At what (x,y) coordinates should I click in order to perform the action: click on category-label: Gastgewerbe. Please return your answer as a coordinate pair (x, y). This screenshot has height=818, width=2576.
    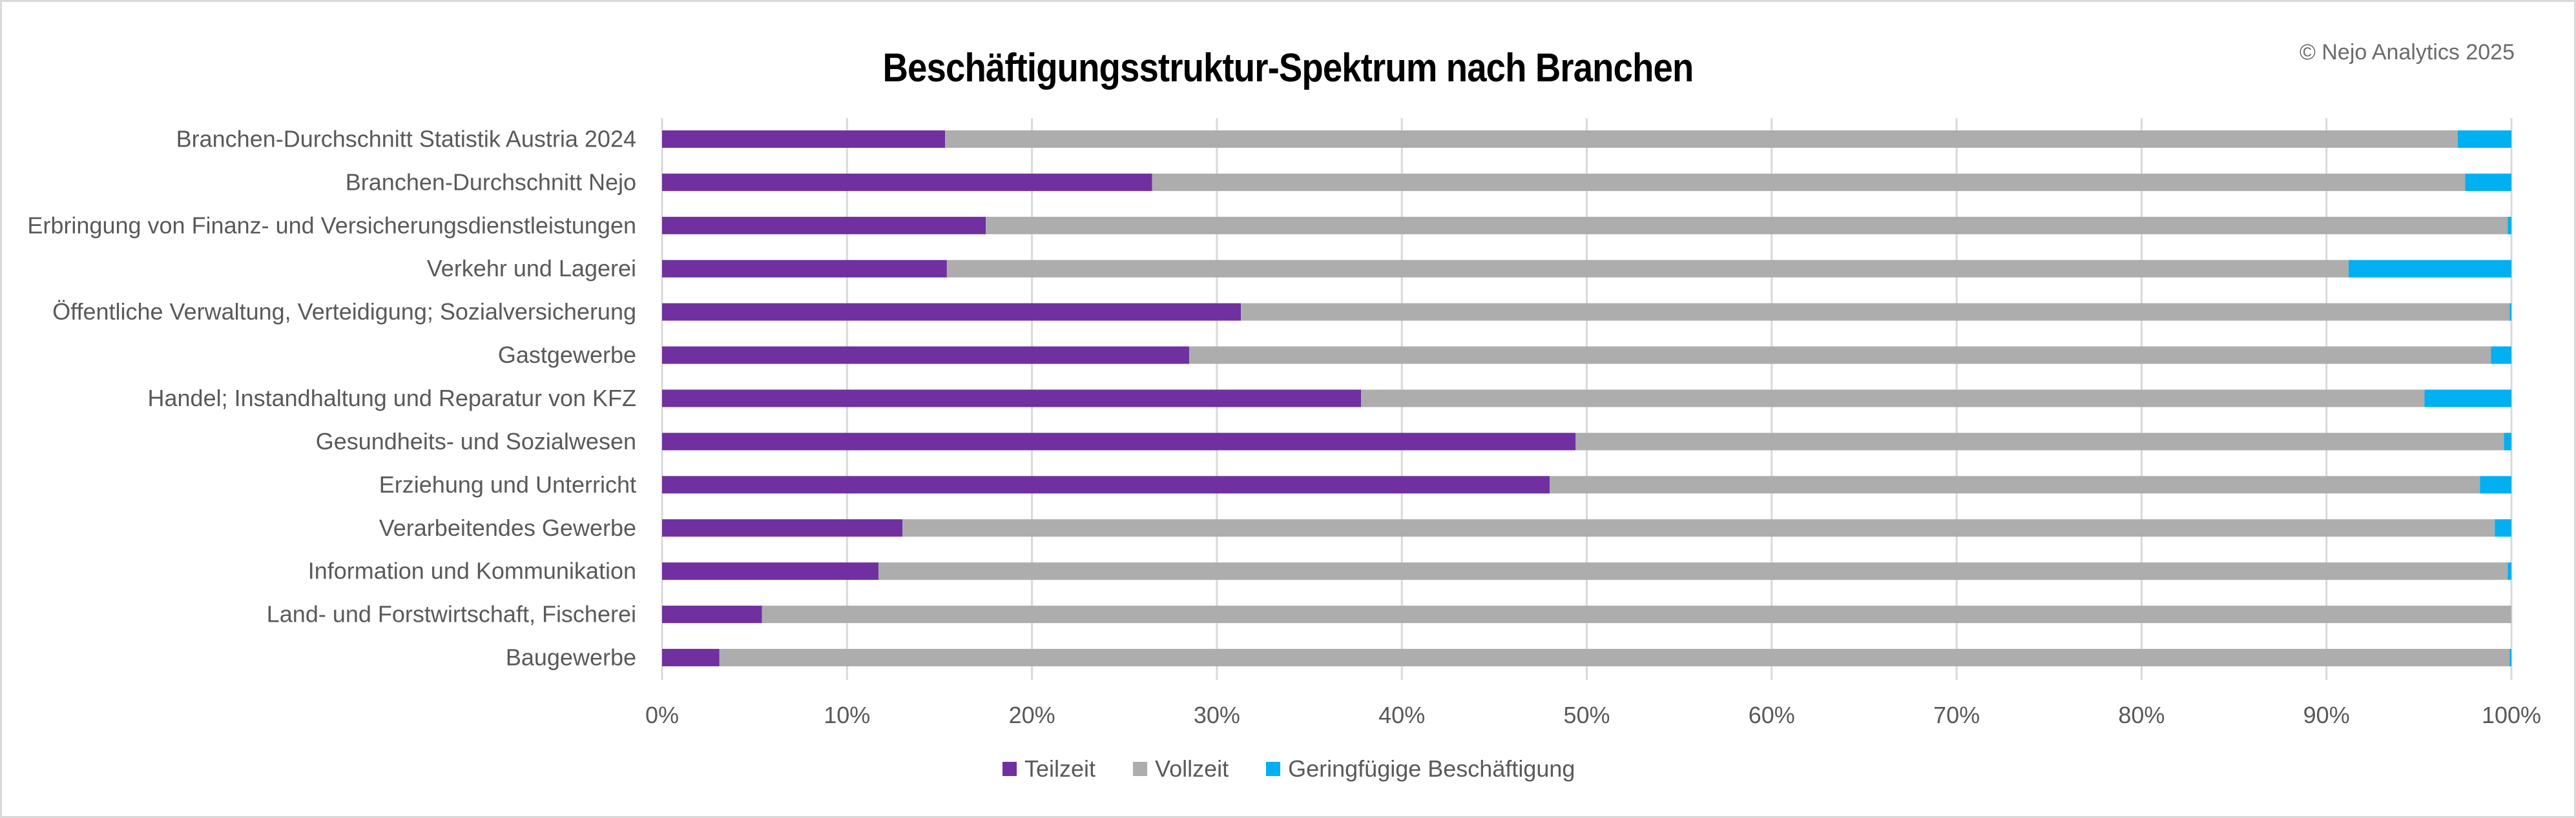
    Looking at the image, I should click on (567, 355).